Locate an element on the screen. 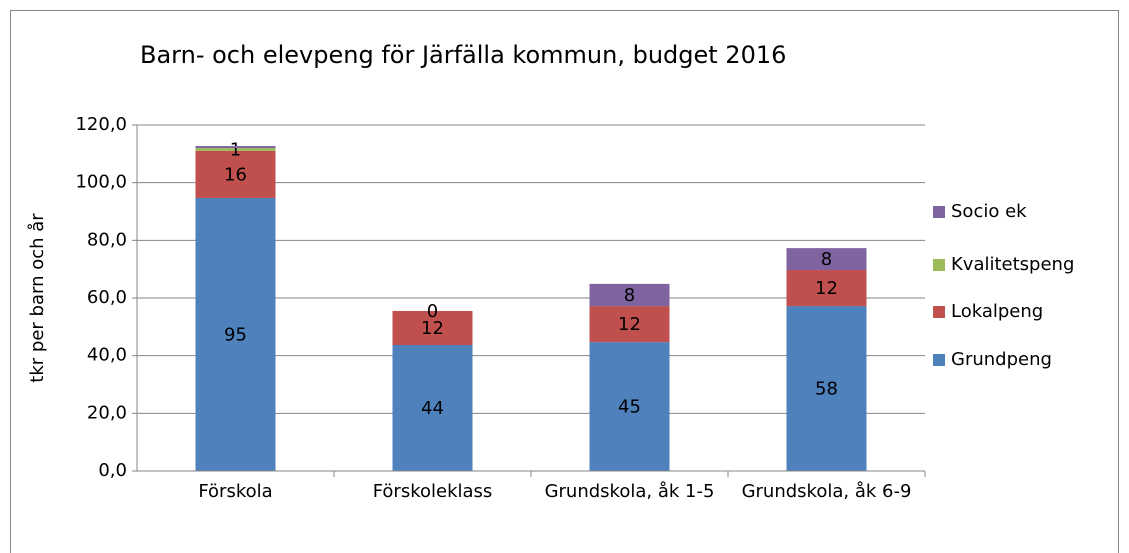 This screenshot has width=1129, height=553. y-tick-label: 60,0 is located at coordinates (107, 297).